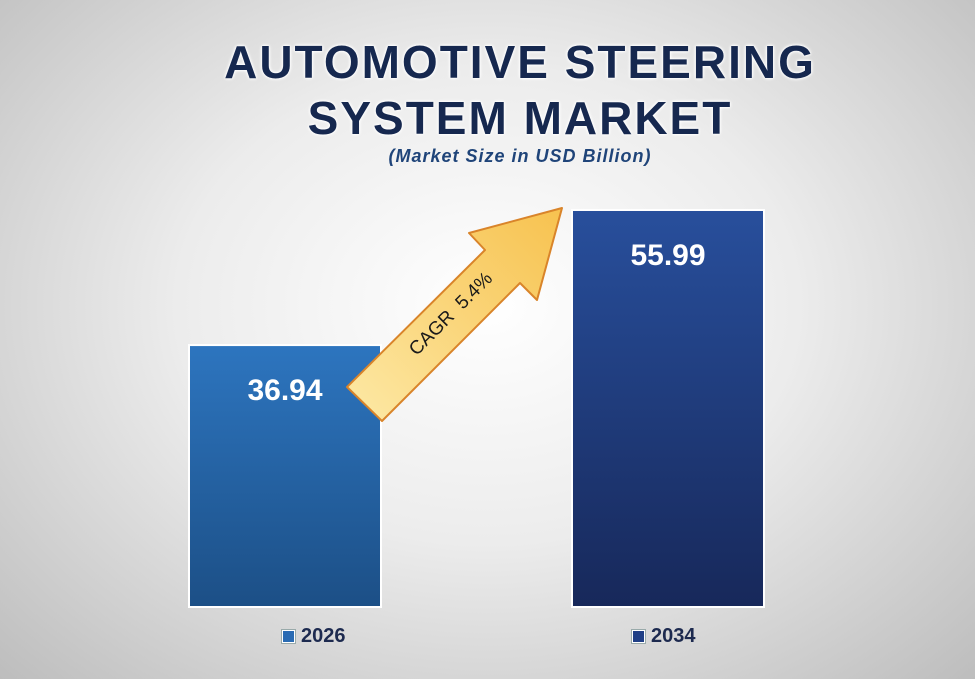  I want to click on value-label-2034: 55.99, so click(667, 255).